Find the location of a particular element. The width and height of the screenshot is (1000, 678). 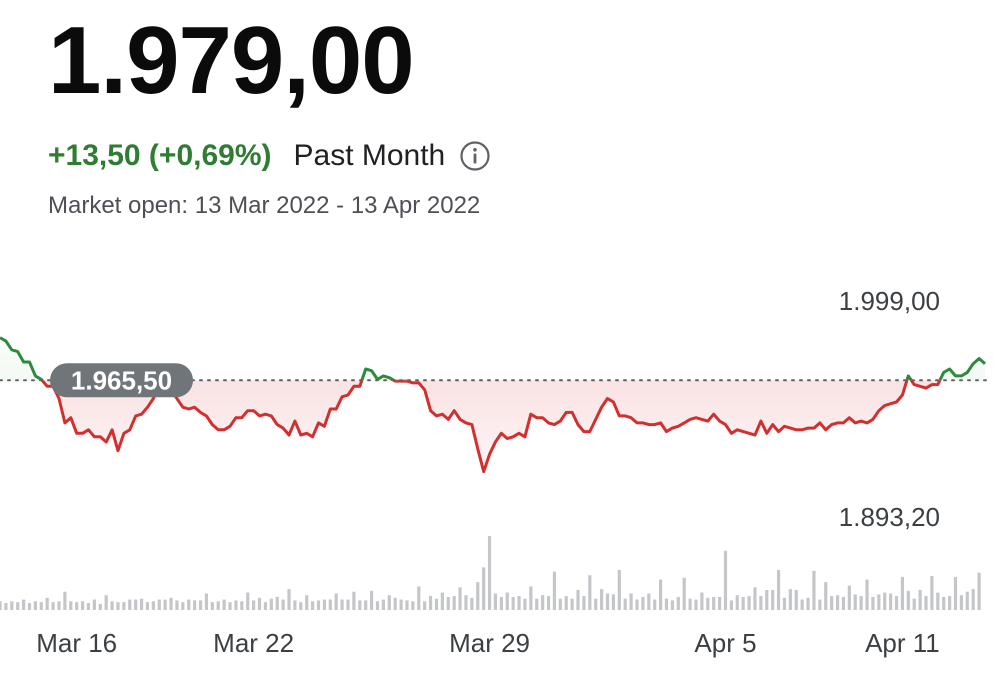

price-change: +13,50 (+0,69%) is located at coordinates (160, 155).